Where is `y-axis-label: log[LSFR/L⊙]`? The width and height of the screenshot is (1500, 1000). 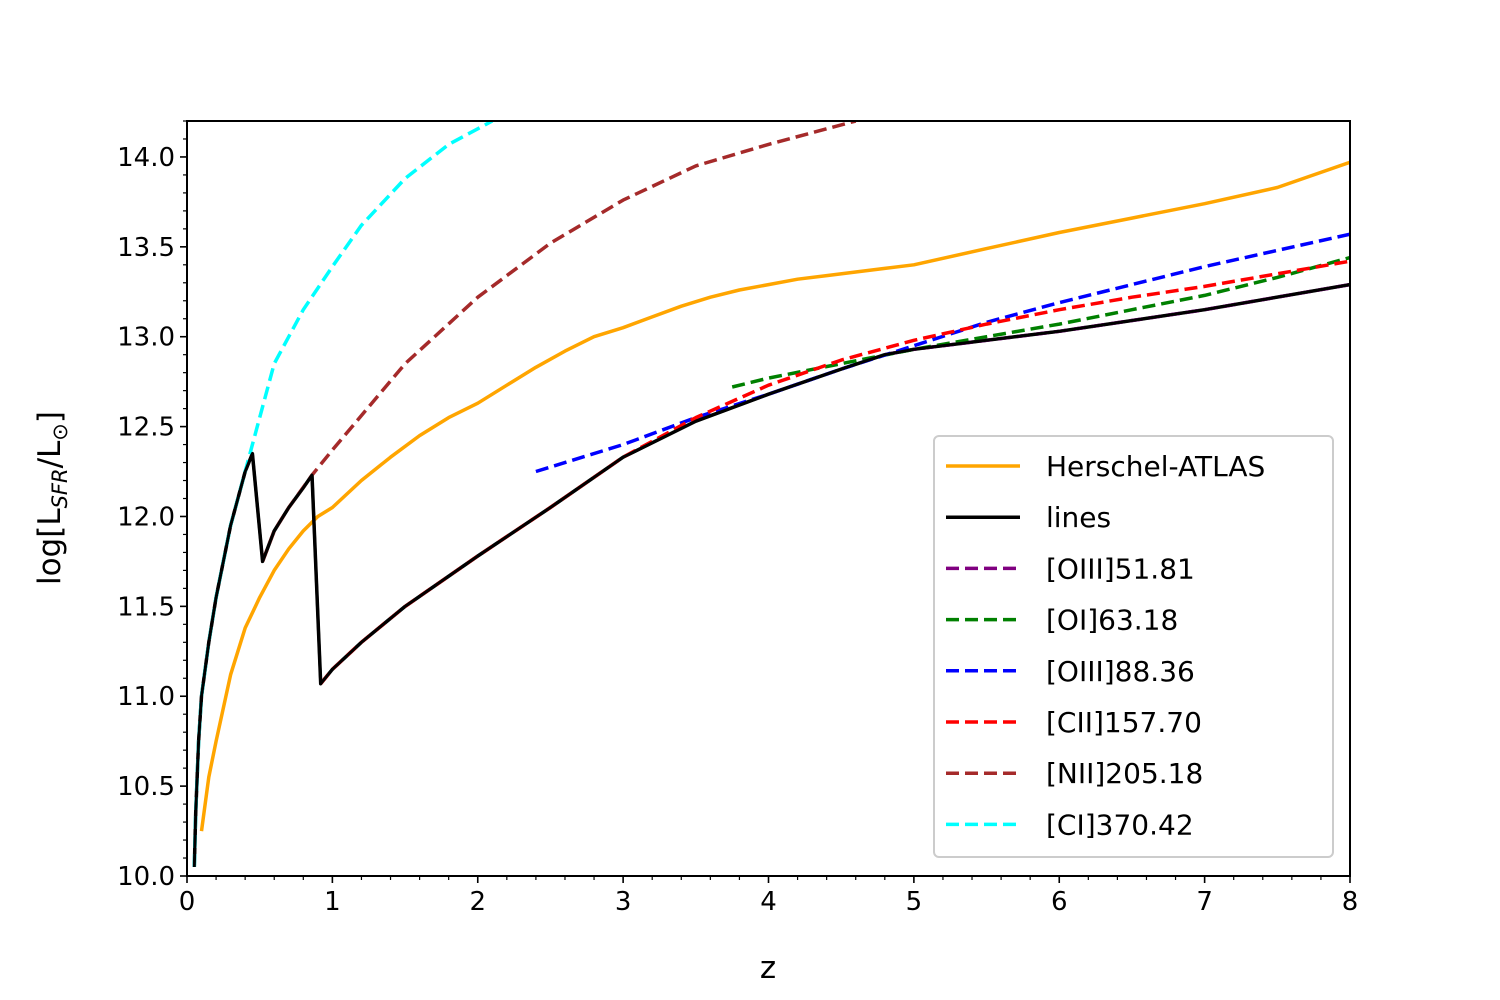 y-axis-label: log[LSFR/L⊙] is located at coordinates (52, 498).